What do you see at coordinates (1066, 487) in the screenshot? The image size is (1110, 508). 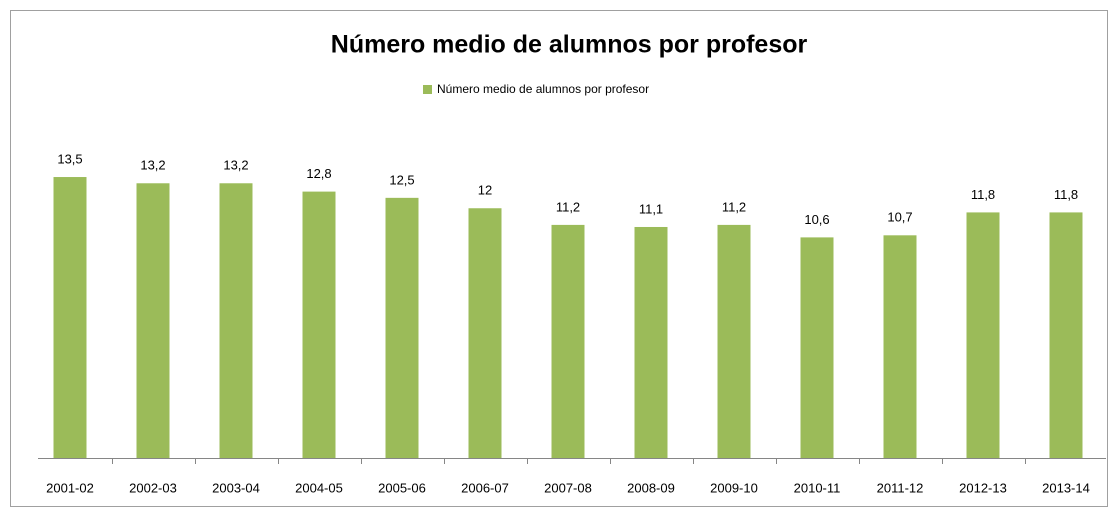 I see `x-tick-label: 2013-14` at bounding box center [1066, 487].